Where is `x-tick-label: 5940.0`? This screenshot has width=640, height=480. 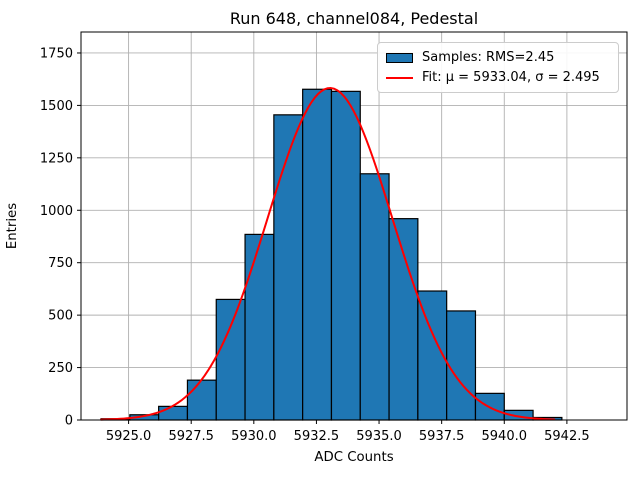
x-tick-label: 5940.0 is located at coordinates (505, 436).